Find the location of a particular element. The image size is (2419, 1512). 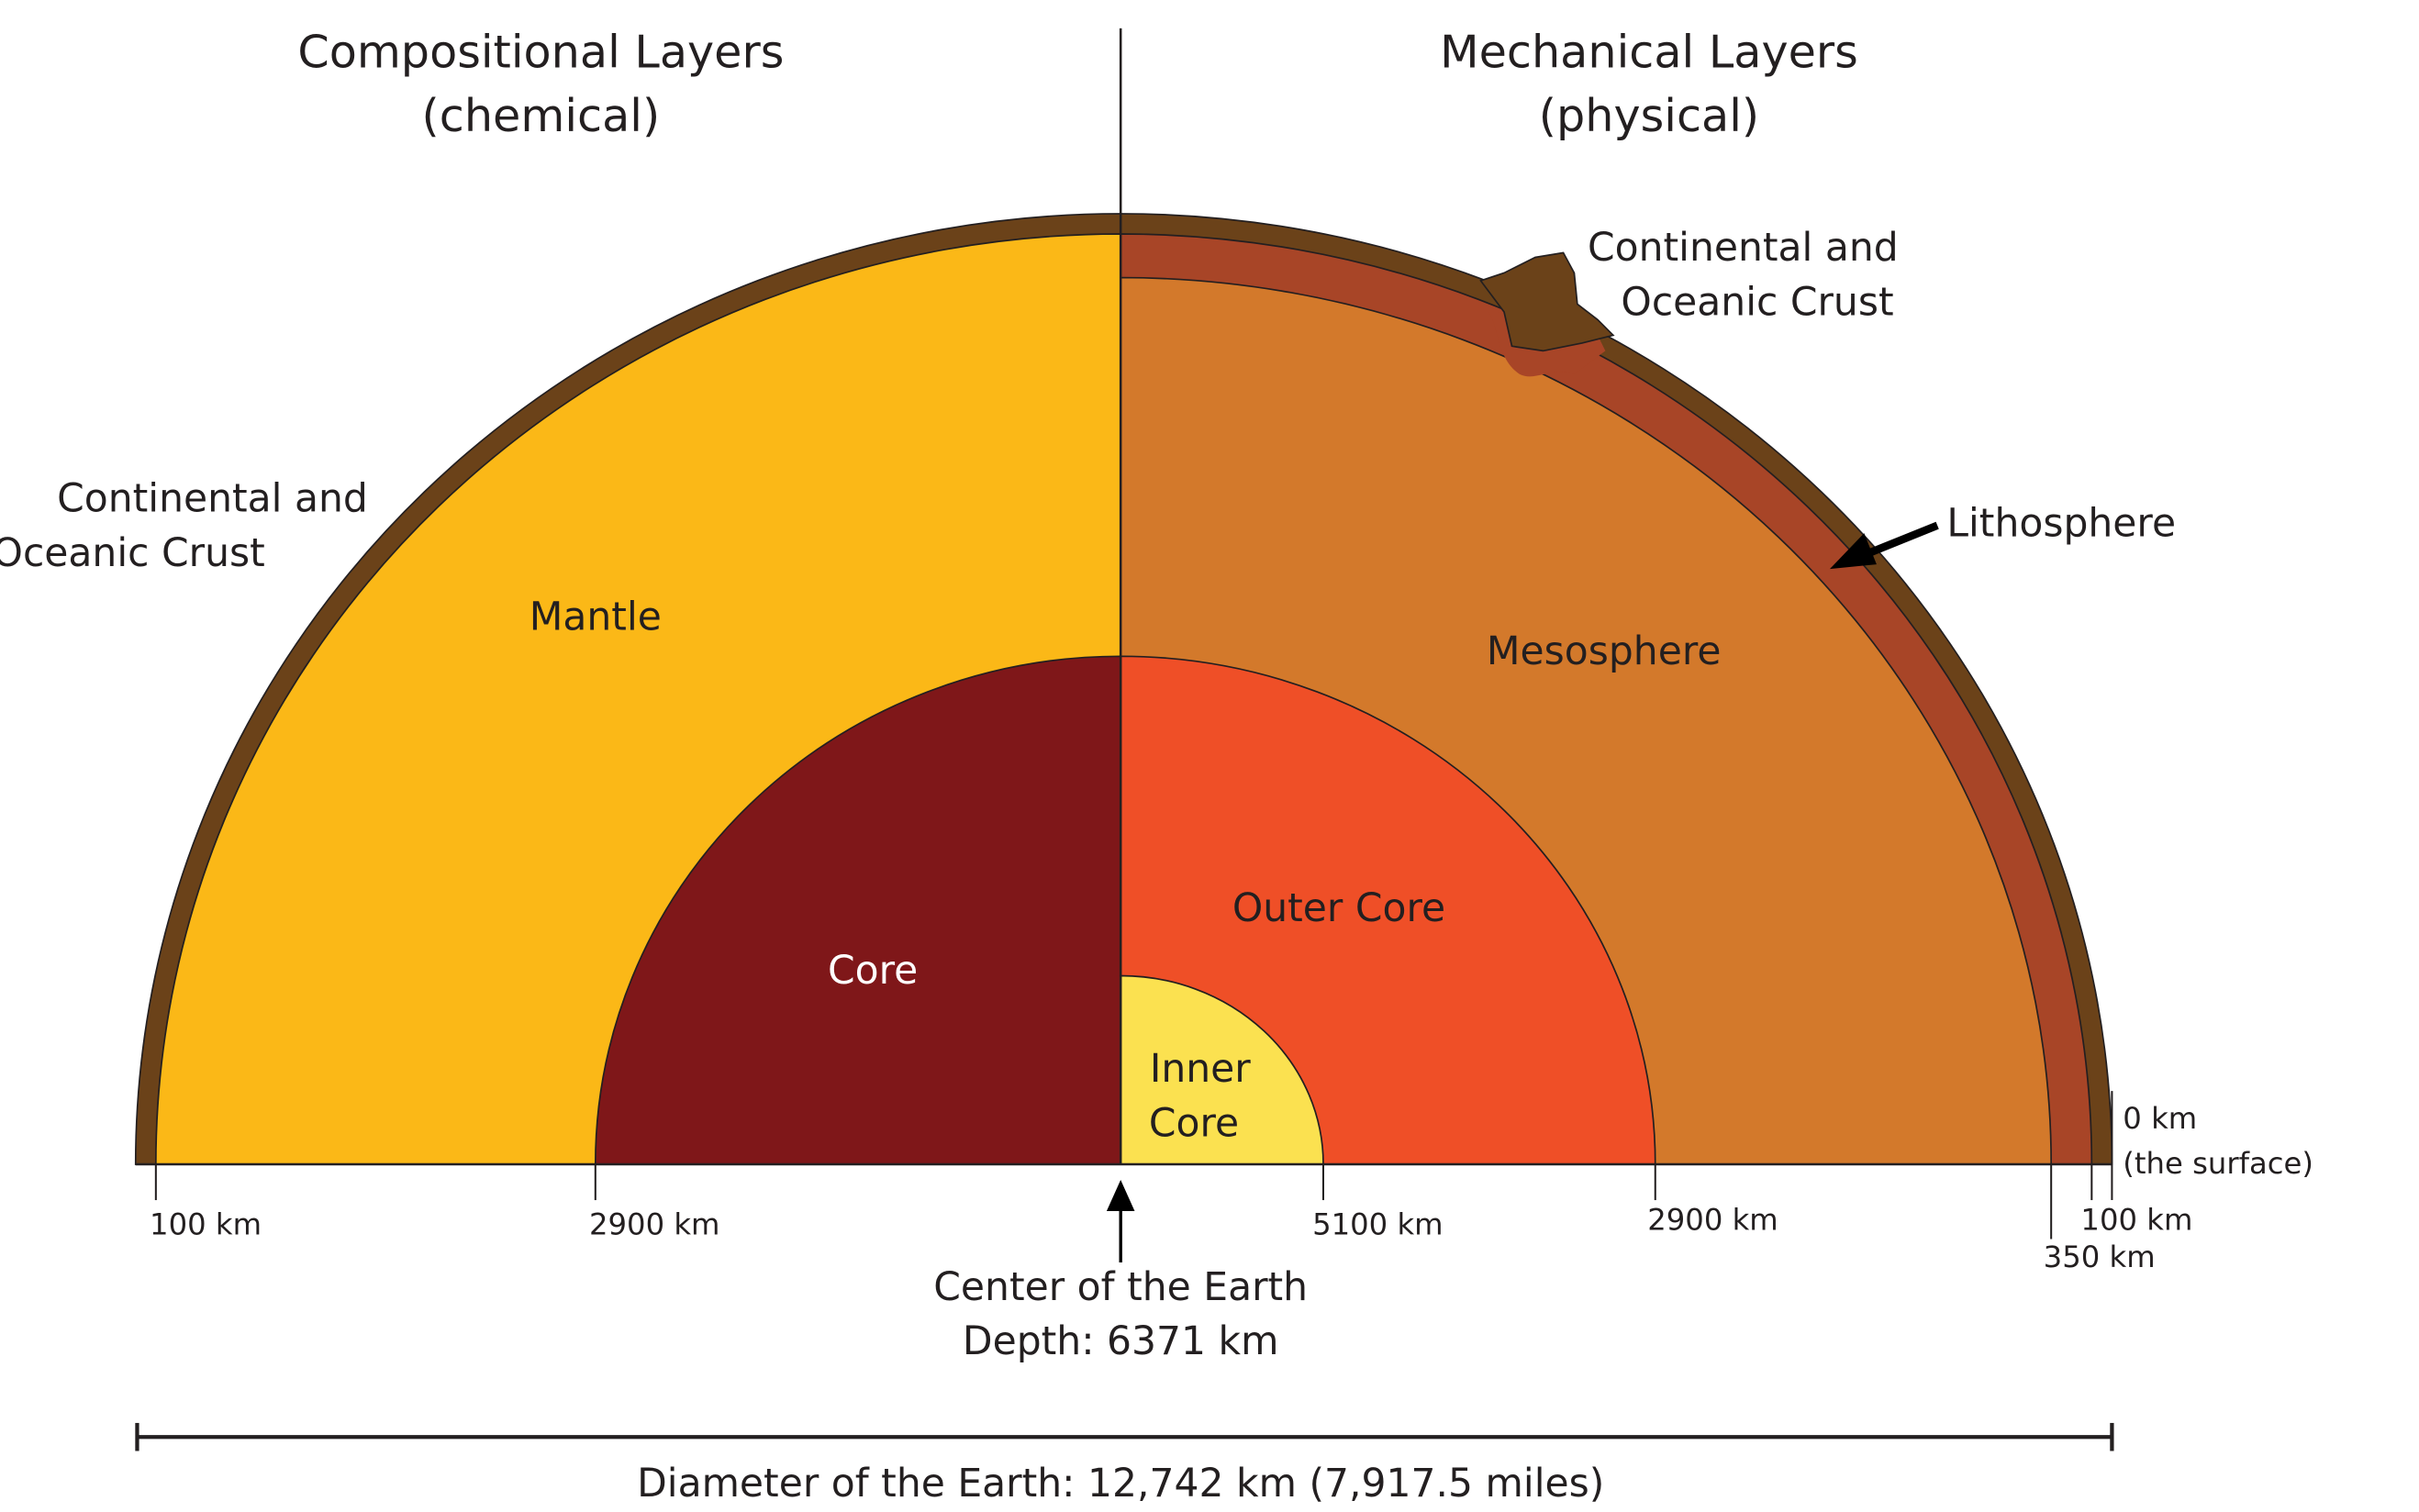

core is located at coordinates (858, 910).